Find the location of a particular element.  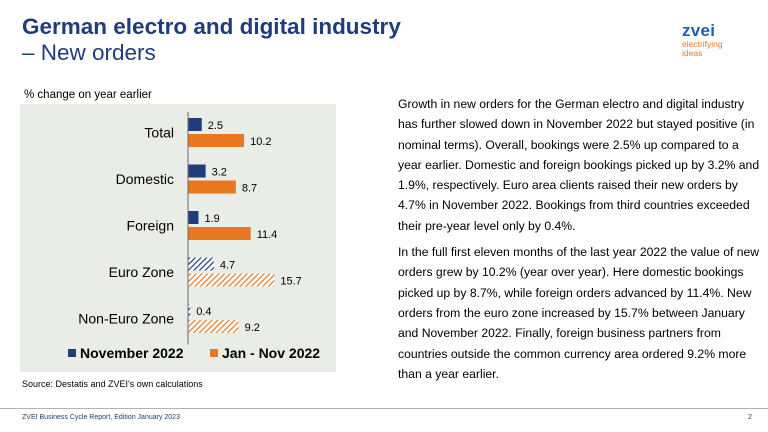

bar-jan-nov-2022-foreign is located at coordinates (219, 233).